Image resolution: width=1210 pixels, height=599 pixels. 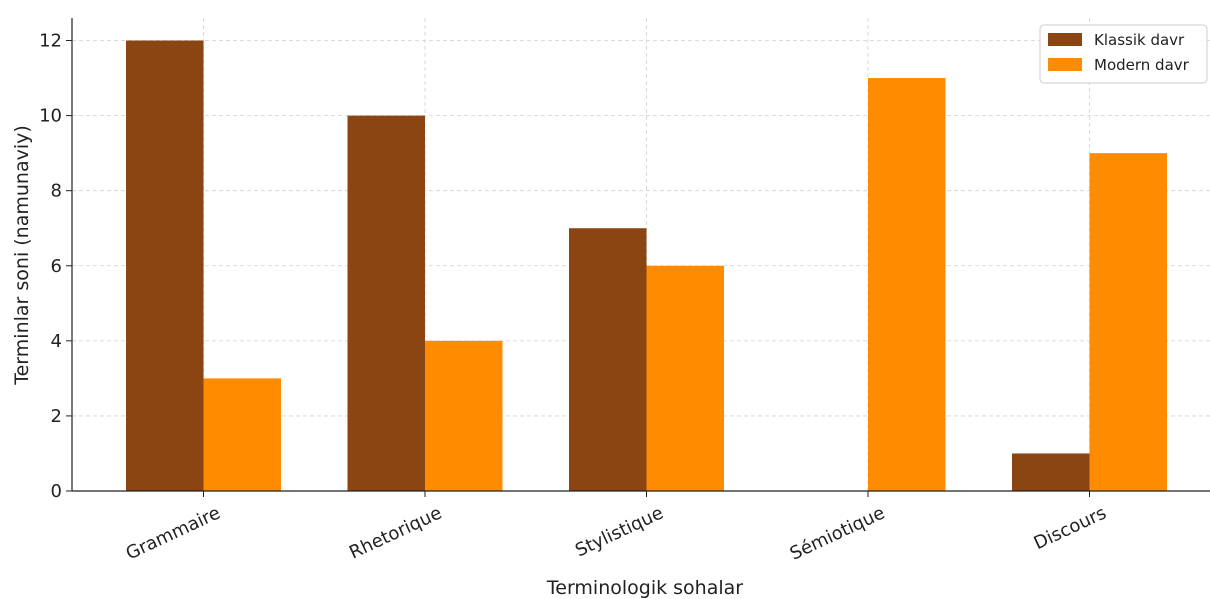 I want to click on bar-modern-rhetorique, so click(x=464, y=415).